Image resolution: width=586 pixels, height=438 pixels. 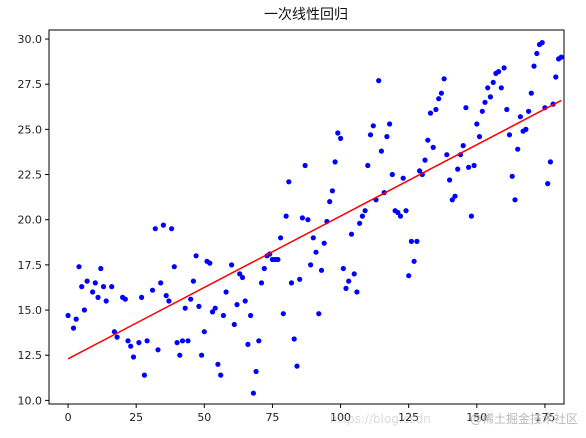 I want to click on x-tick-label: 175, so click(x=544, y=417).